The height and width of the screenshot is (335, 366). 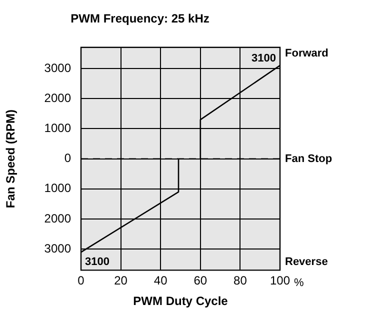 What do you see at coordinates (201, 281) in the screenshot?
I see `x-tick-label: 60` at bounding box center [201, 281].